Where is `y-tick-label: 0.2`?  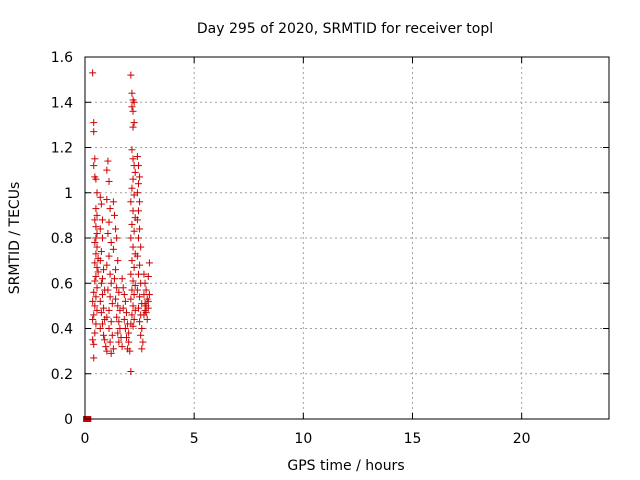
y-tick-label: 0.2 is located at coordinates (62, 375).